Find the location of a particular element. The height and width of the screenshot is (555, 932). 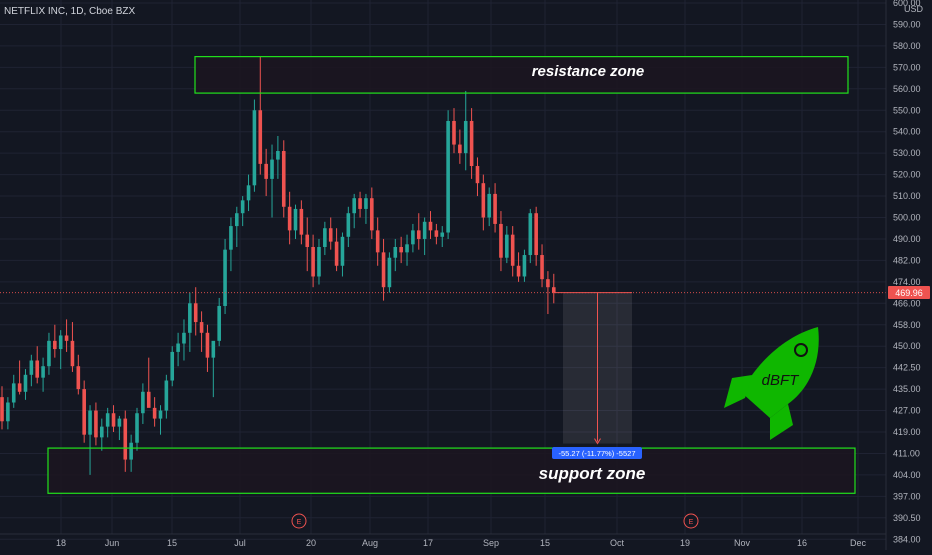

time-tick-label: 18 is located at coordinates (61, 543).